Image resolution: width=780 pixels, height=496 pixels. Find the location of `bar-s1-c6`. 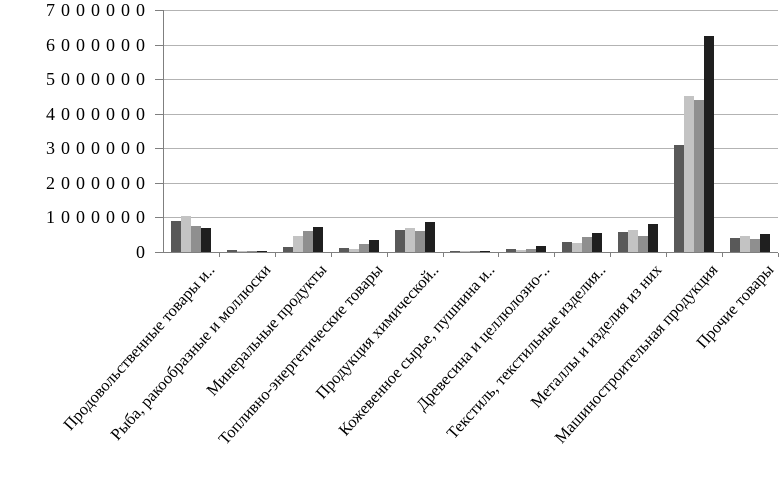

bar-s1-c6 is located at coordinates (455, 251).